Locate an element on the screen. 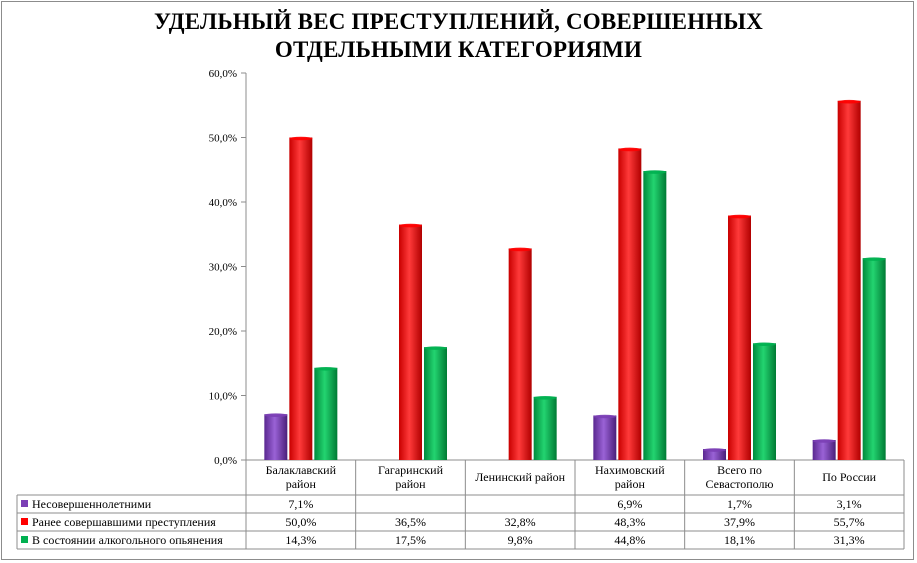  y-tick-label: 30,0% is located at coordinates (223, 268).